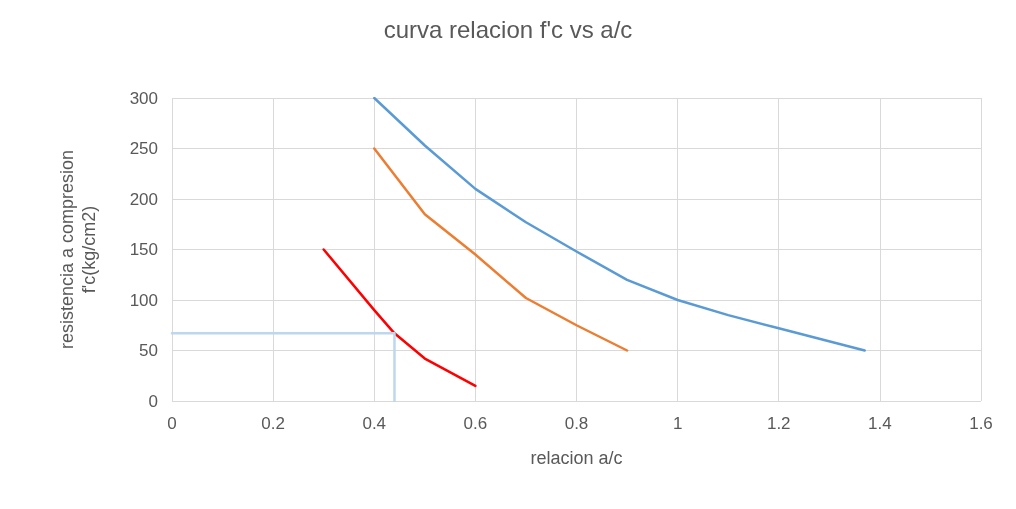 This screenshot has height=509, width=1016. Describe the element at coordinates (374, 423) in the screenshot. I see `x-tick-label: 0.4` at that location.